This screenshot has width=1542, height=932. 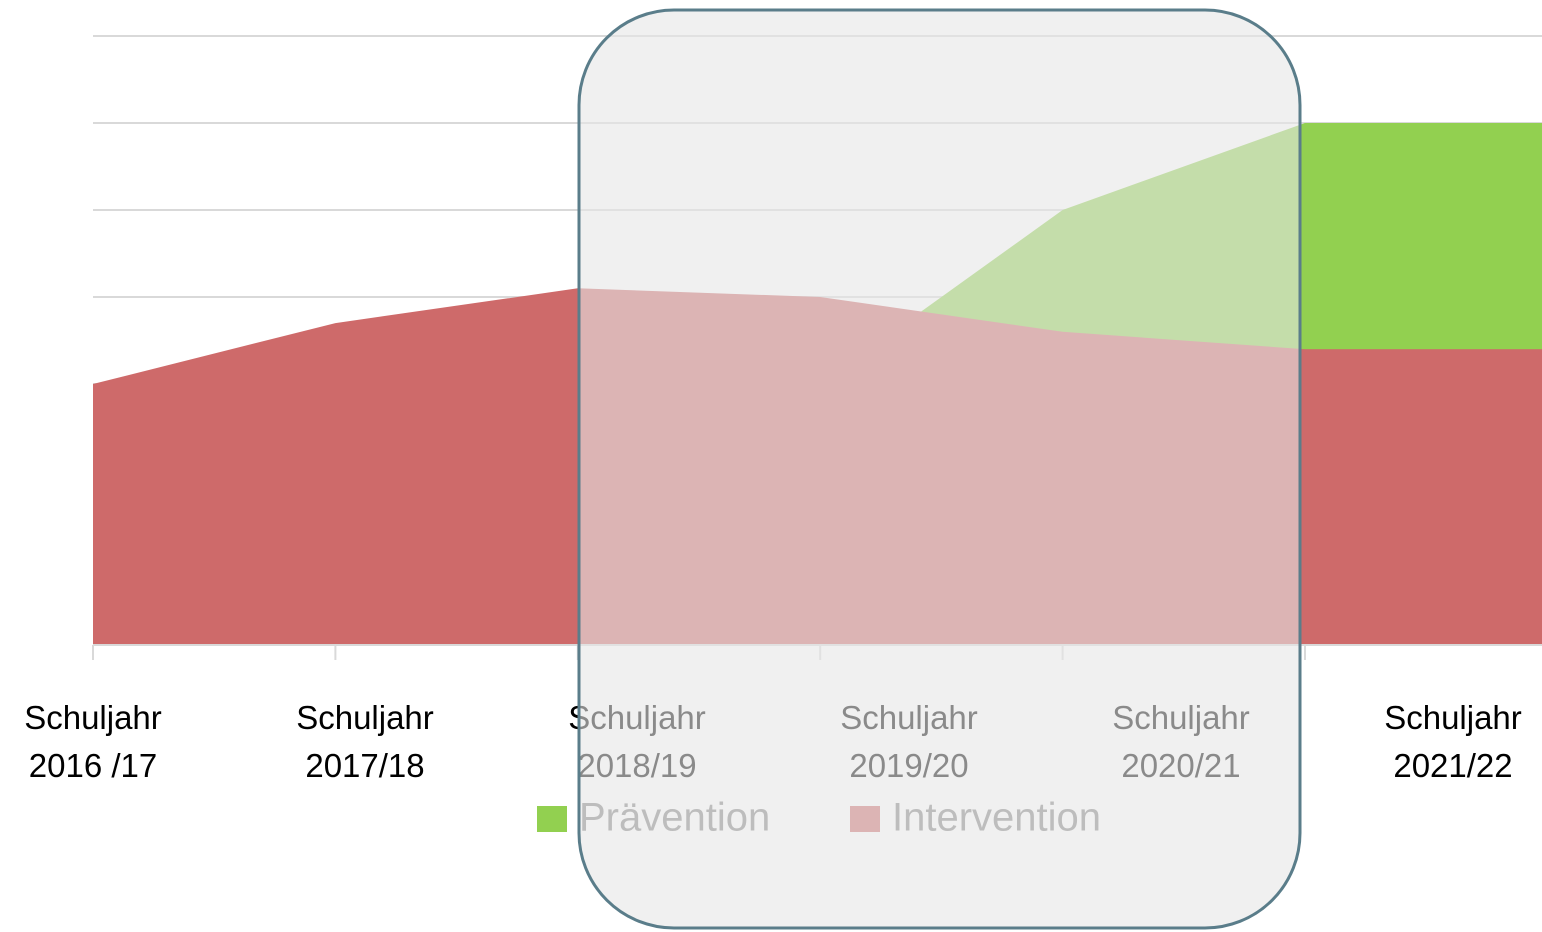 What do you see at coordinates (1453, 741) in the screenshot?
I see `x-tick-label: Schuljahr 2021/22` at bounding box center [1453, 741].